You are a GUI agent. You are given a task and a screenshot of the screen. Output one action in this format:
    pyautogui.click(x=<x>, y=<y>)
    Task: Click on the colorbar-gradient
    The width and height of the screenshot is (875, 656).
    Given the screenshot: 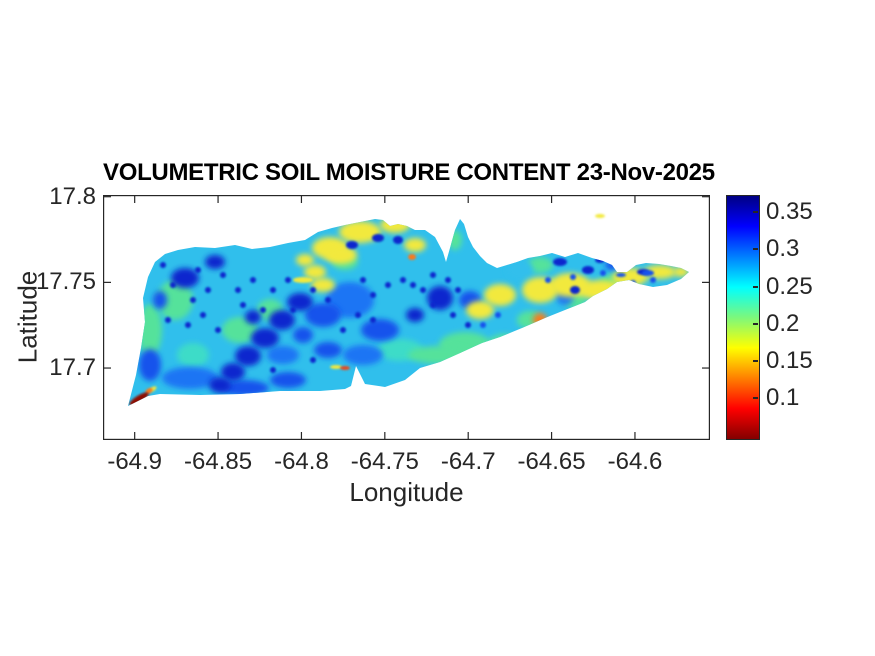 What is the action you would take?
    pyautogui.click(x=743, y=317)
    